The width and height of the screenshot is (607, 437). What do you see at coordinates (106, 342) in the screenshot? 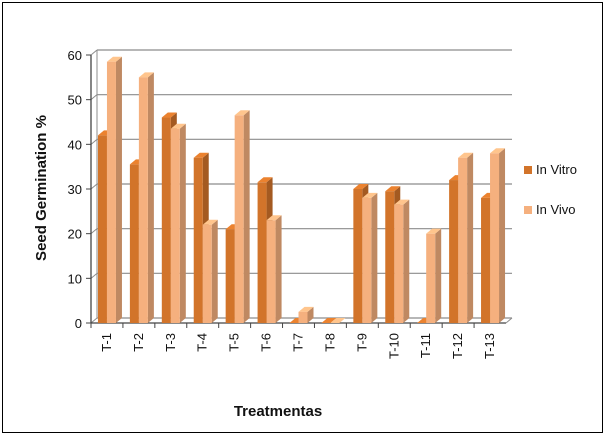
I see `x-tick-label: T-1` at bounding box center [106, 342].